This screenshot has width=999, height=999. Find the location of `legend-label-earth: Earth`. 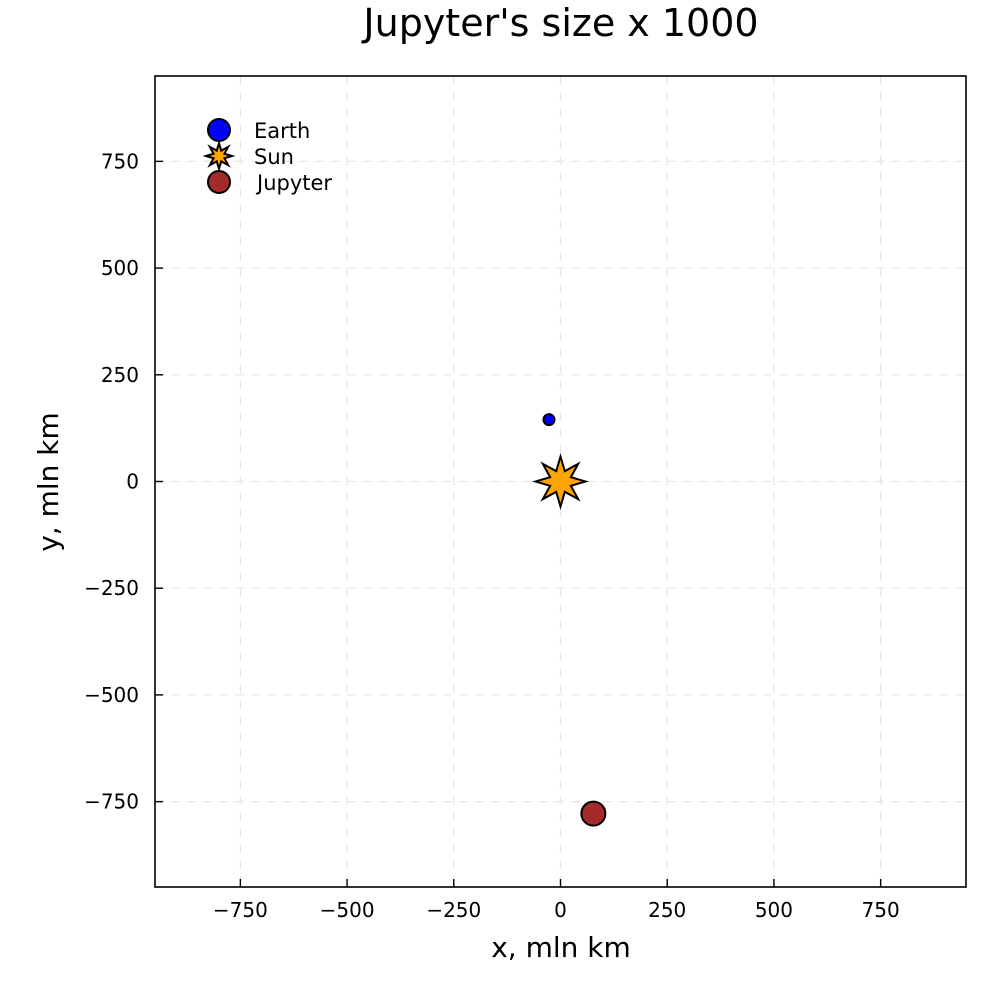

legend-label-earth: Earth is located at coordinates (282, 131).